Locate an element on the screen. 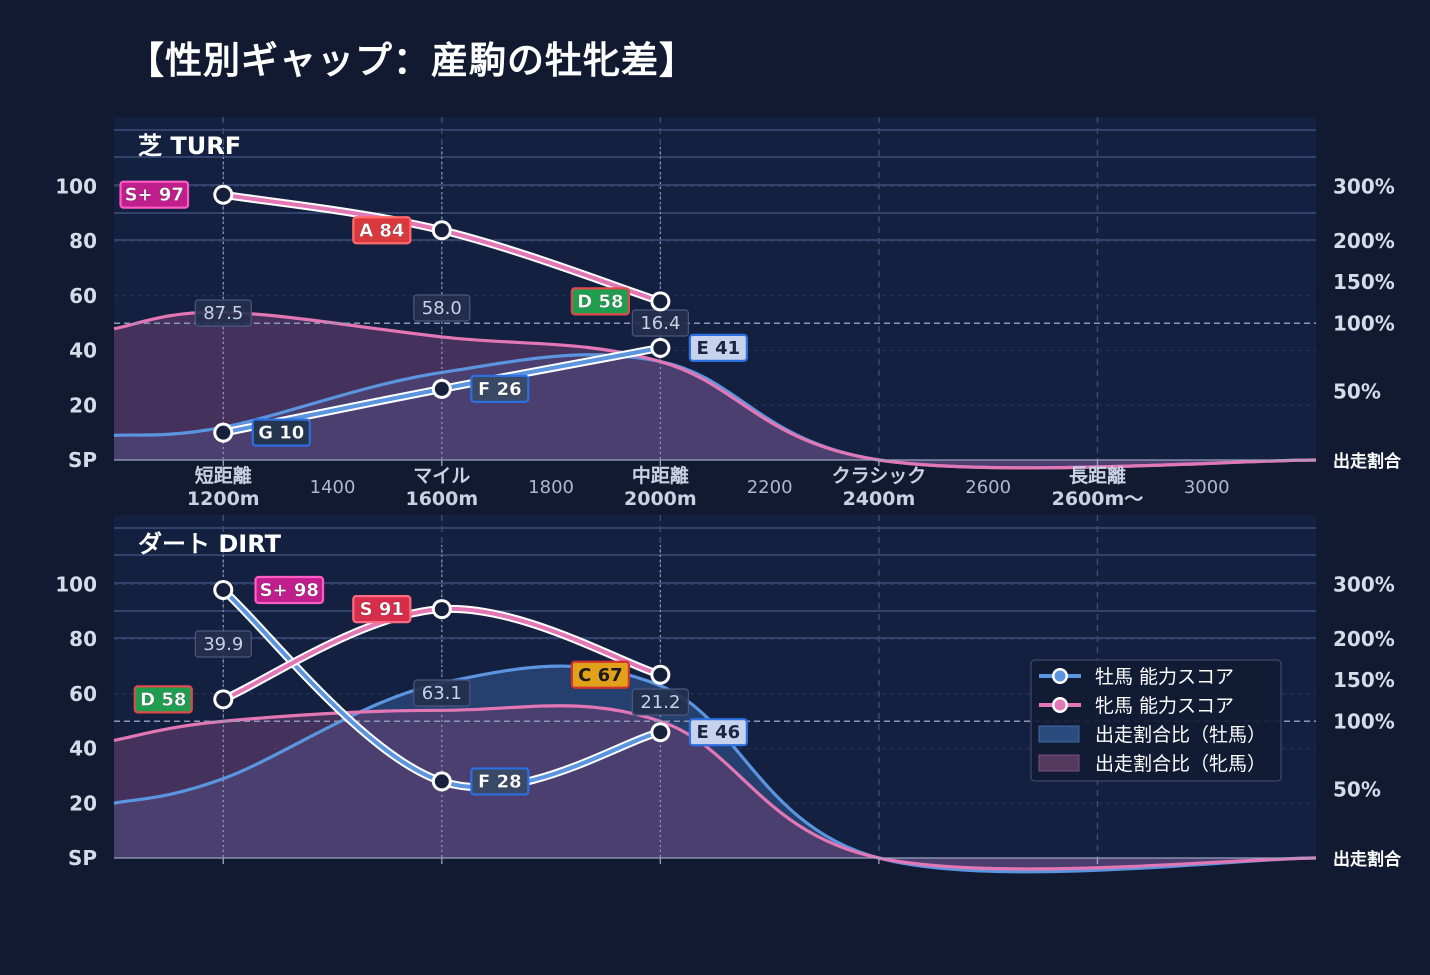  turf-panel-filly-grade-badge: D 58 is located at coordinates (600, 301).